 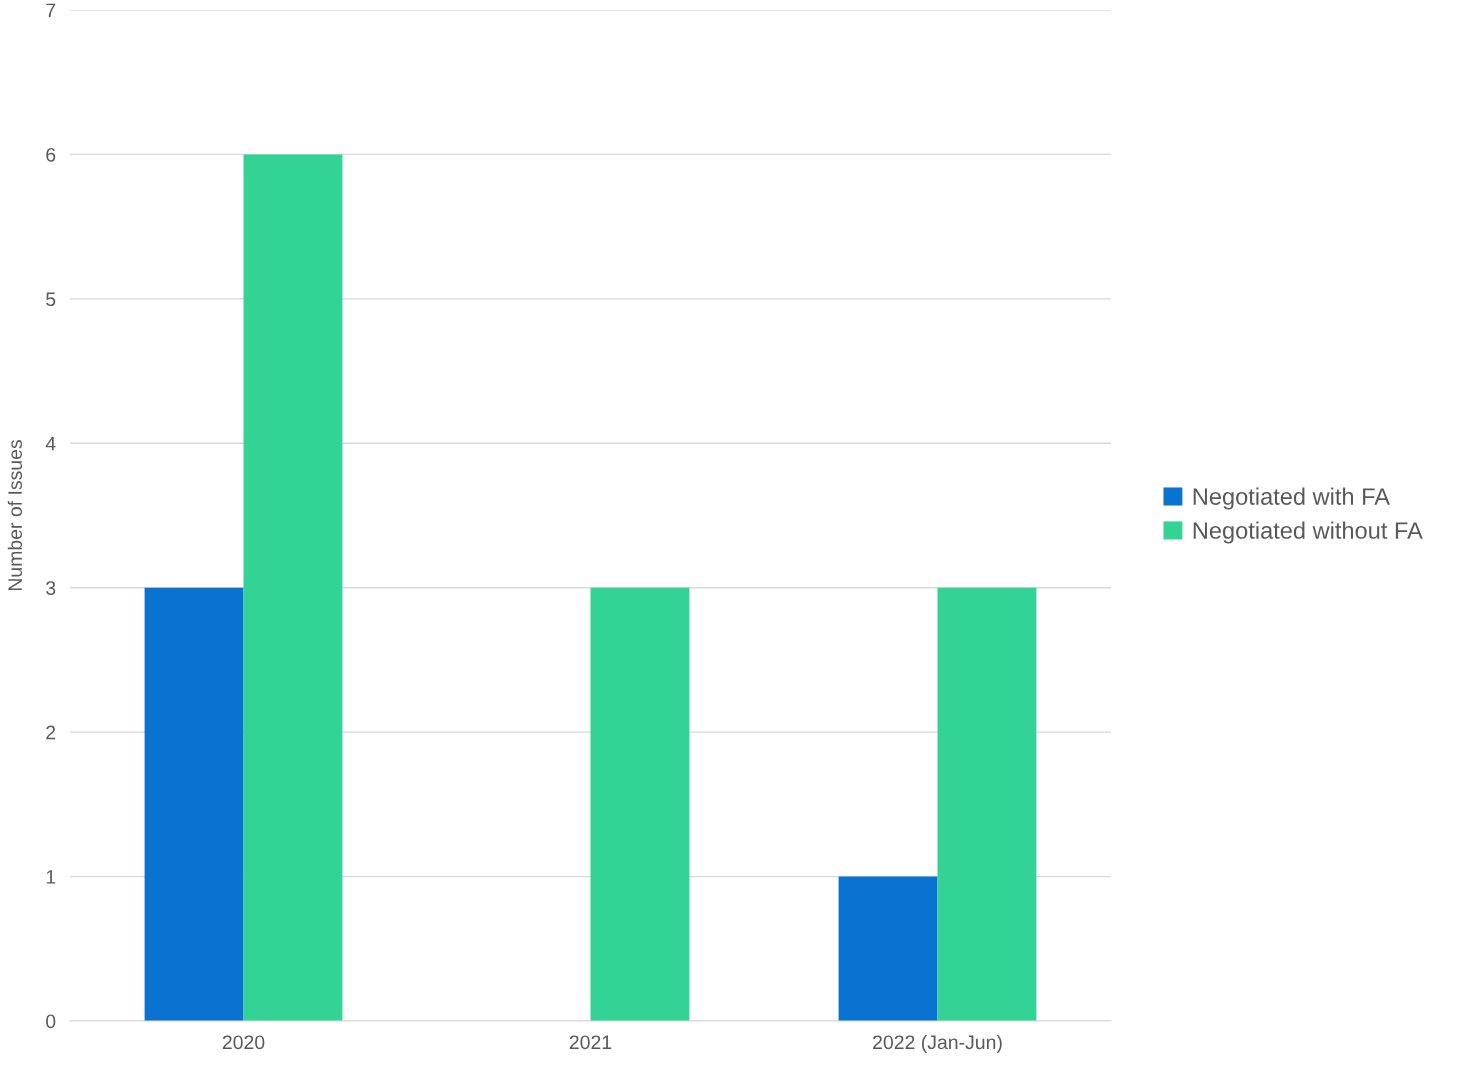 I want to click on y-tick-label: 5, so click(x=51, y=299).